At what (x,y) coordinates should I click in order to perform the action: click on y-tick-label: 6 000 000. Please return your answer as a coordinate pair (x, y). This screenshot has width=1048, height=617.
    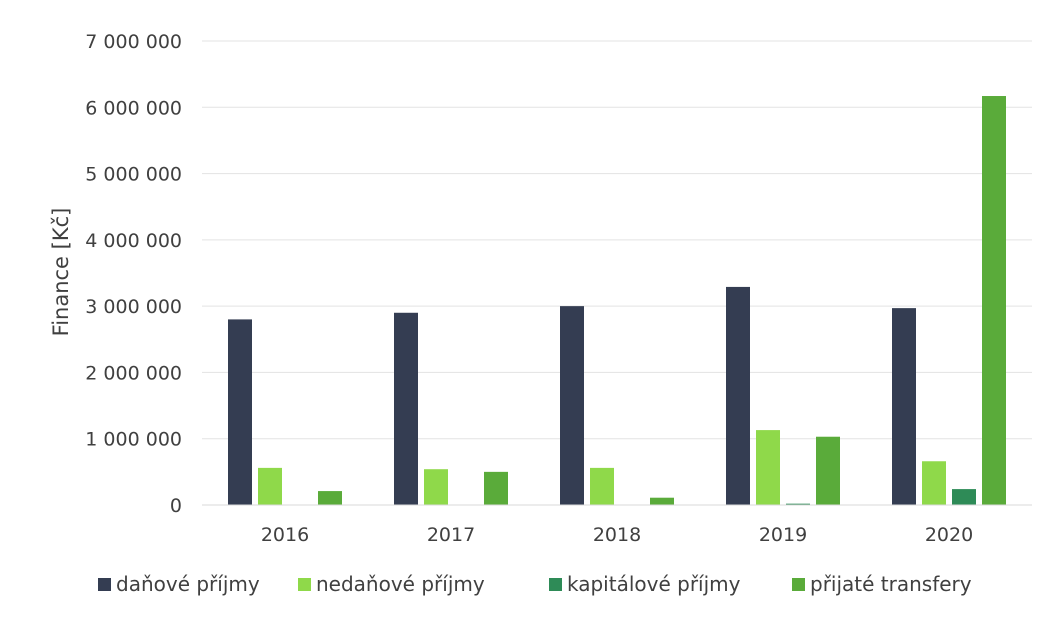
    Looking at the image, I should click on (133, 108).